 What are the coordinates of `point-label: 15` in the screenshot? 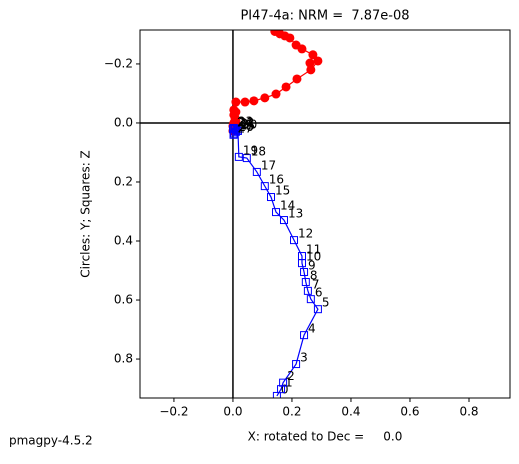 It's located at (282, 191).